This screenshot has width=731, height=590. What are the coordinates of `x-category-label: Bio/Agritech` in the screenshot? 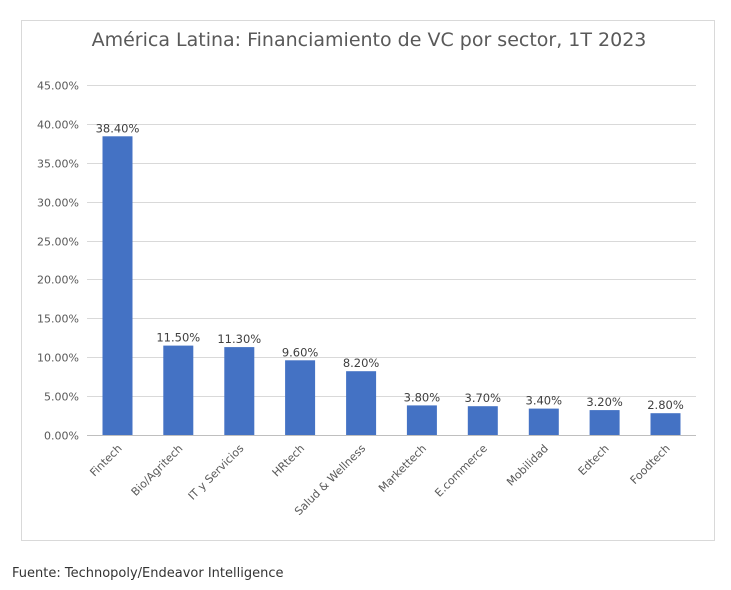 It's located at (157, 470).